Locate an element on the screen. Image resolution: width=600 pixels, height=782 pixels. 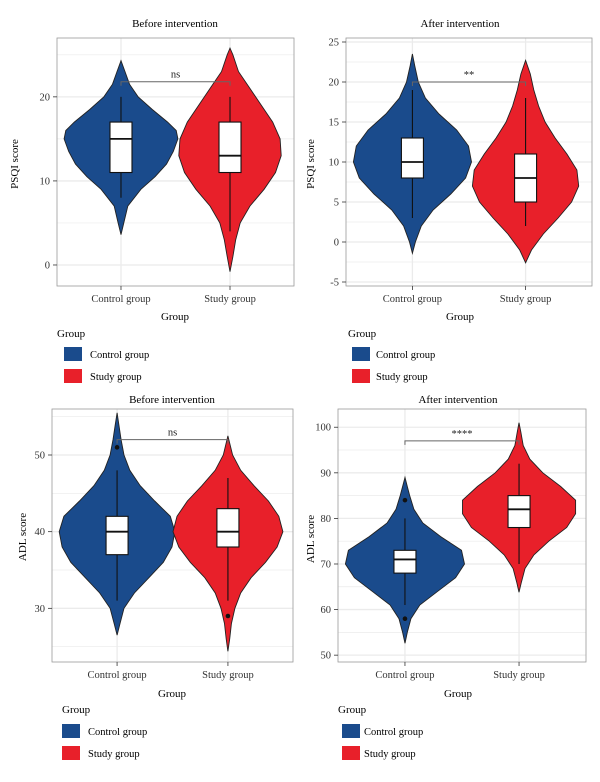
y-tick-label: 90 is located at coordinates (326, 473).